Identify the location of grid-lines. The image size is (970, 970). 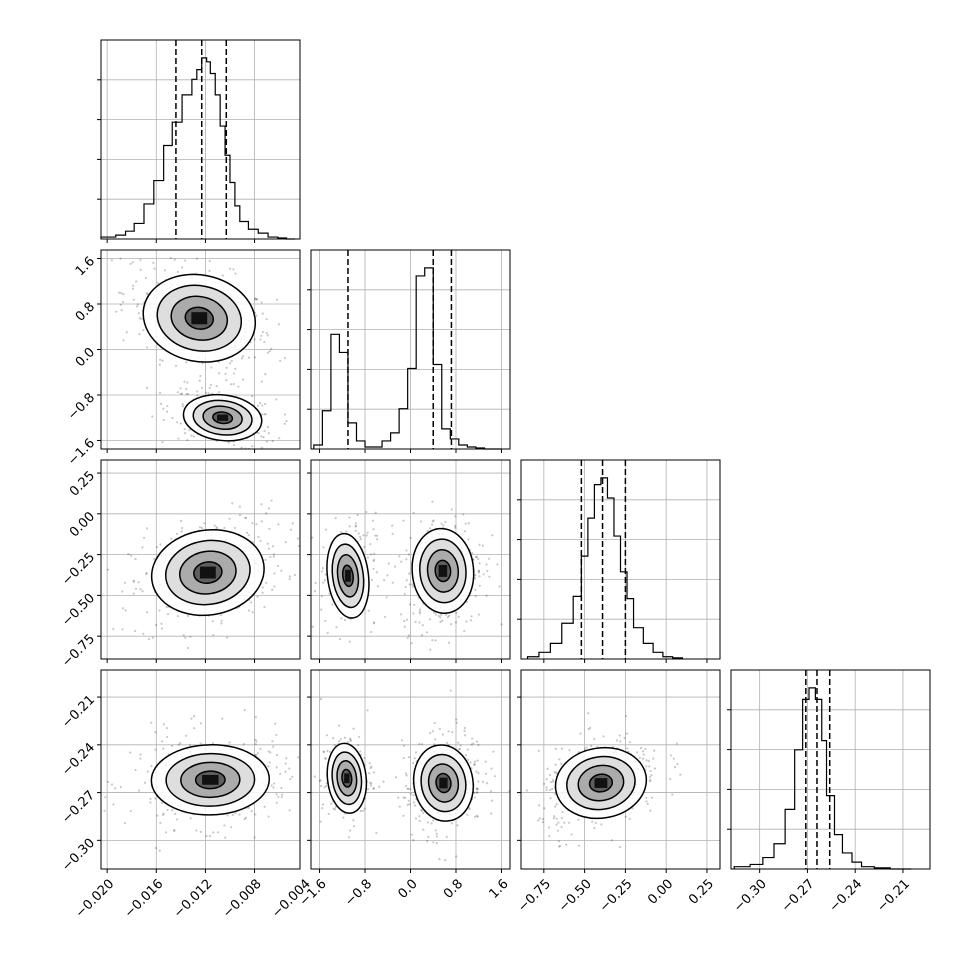
(830, 769).